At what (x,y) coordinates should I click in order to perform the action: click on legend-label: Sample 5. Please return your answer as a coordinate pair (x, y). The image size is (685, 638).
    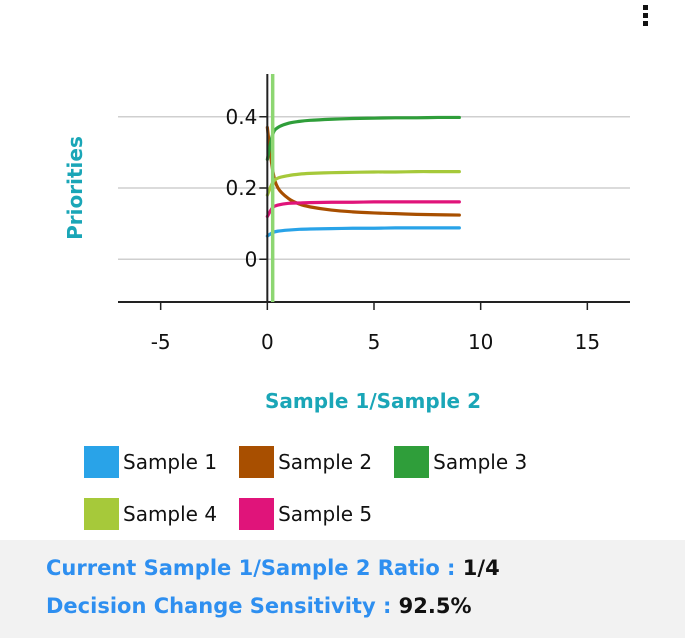
    Looking at the image, I should click on (325, 514).